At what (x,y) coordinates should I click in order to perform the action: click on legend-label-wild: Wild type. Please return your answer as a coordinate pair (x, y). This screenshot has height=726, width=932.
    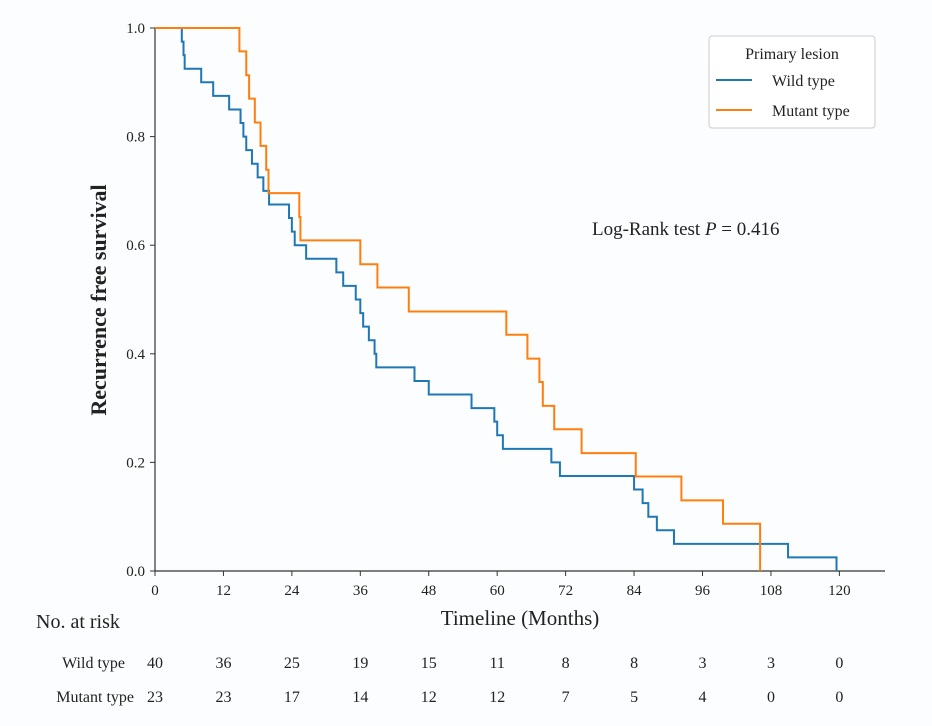
    Looking at the image, I should click on (803, 81).